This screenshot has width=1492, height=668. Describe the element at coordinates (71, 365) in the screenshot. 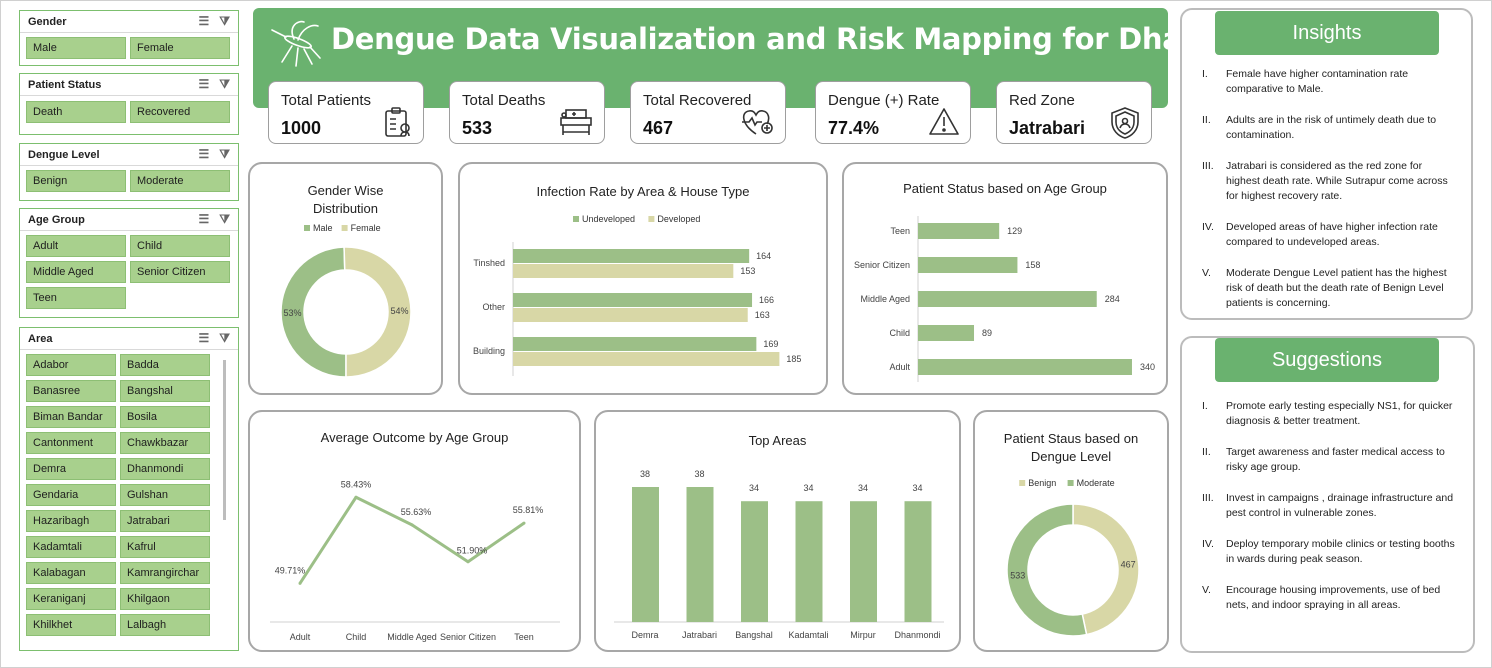

I see `slicer-item-area: Adabor` at that location.